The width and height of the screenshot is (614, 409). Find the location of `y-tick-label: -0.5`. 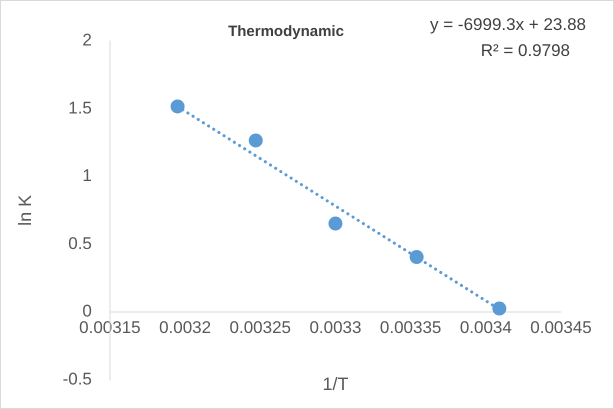

y-tick-label: -0.5 is located at coordinates (77, 378).